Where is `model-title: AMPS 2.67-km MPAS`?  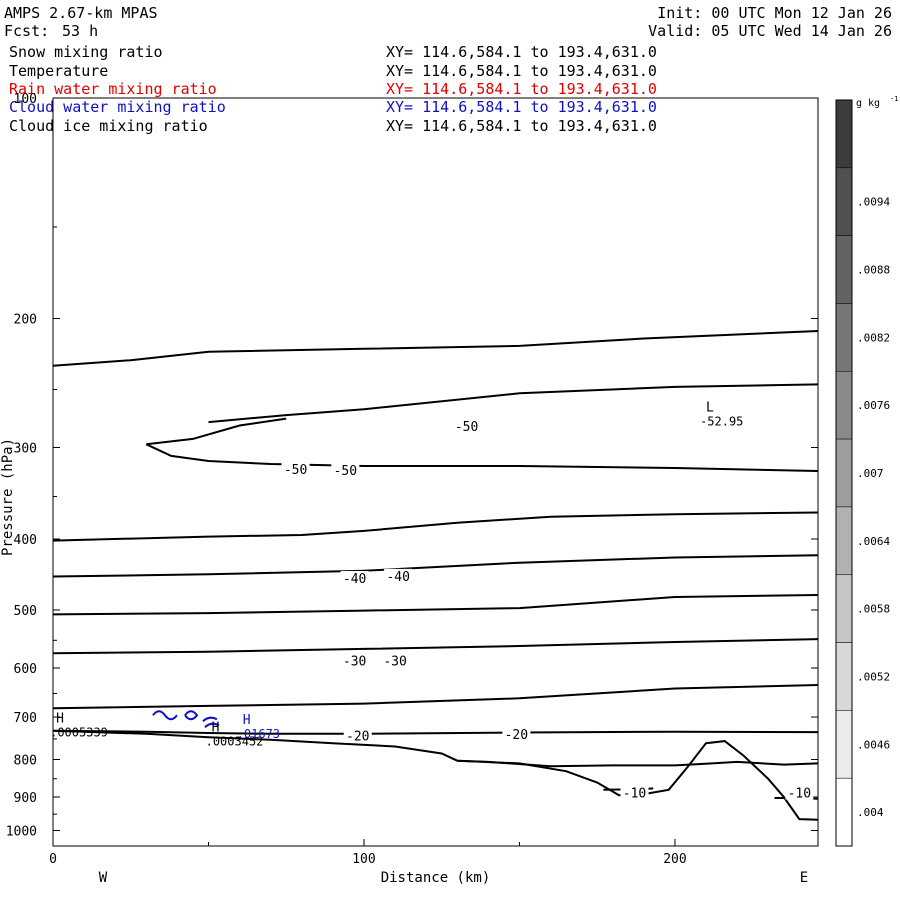 model-title: AMPS 2.67-km MPAS is located at coordinates (81, 13).